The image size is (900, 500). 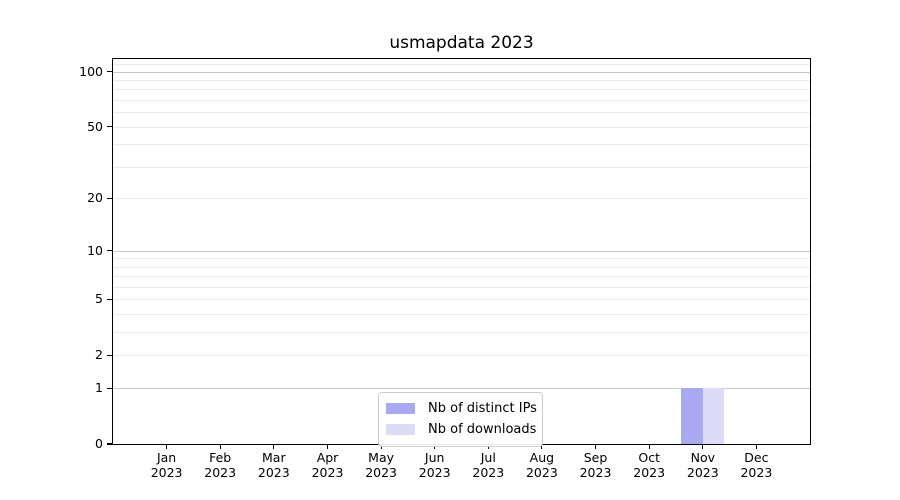 What do you see at coordinates (91, 71) in the screenshot?
I see `y-tick-label: 100` at bounding box center [91, 71].